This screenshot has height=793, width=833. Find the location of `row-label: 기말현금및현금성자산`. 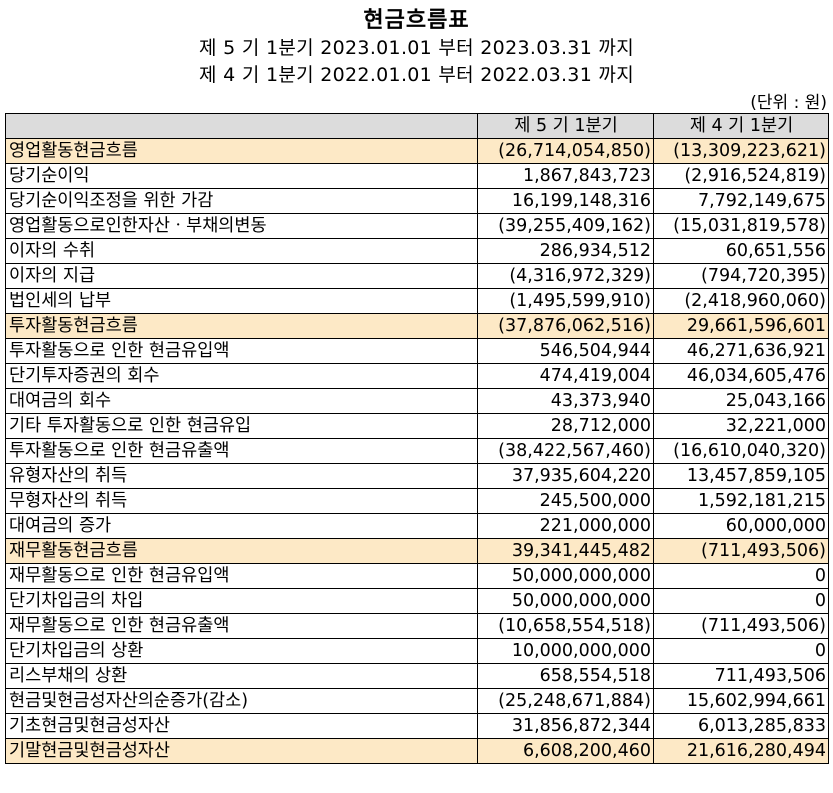

row-label: 기말현금및현금성자산 is located at coordinates (241, 751).